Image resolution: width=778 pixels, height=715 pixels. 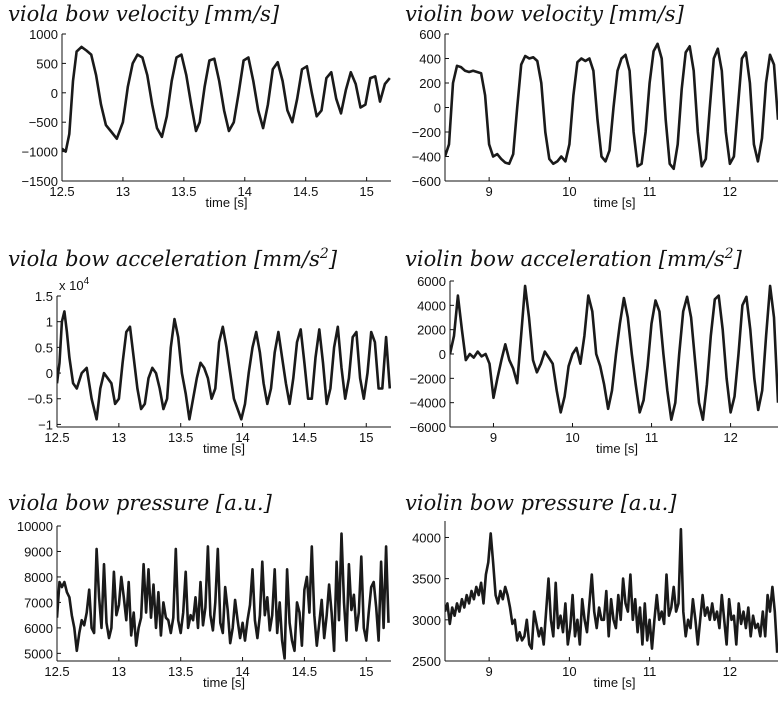 I want to click on panel-title: violin bow velocity [mm/s], so click(x=545, y=14).